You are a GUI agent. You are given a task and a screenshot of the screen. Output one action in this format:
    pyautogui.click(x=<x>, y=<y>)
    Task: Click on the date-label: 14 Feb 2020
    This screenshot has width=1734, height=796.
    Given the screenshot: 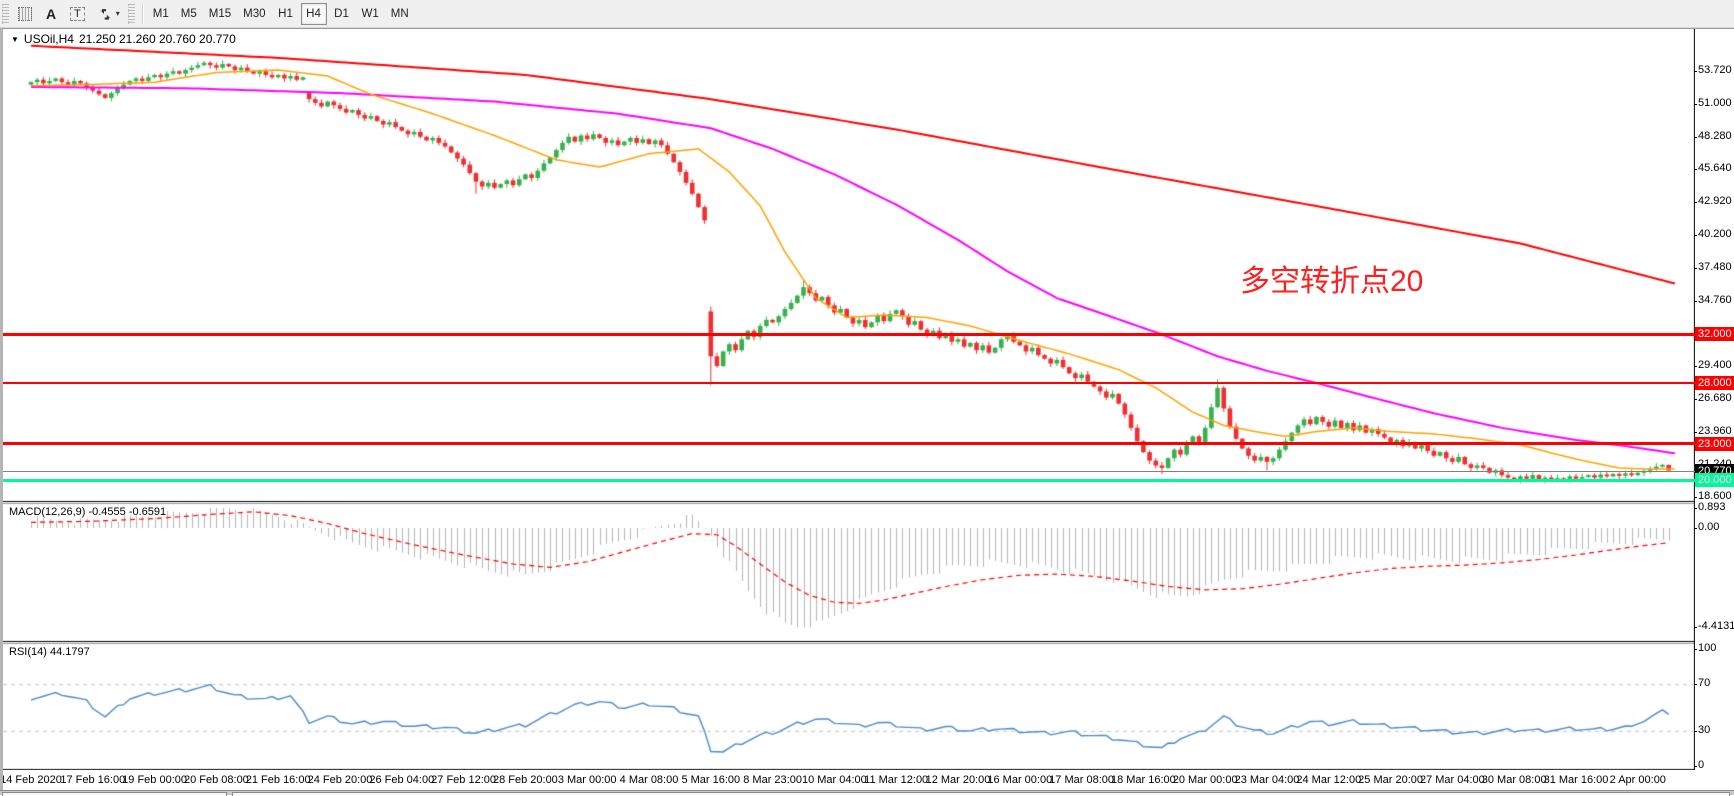 What is the action you would take?
    pyautogui.click(x=32, y=780)
    